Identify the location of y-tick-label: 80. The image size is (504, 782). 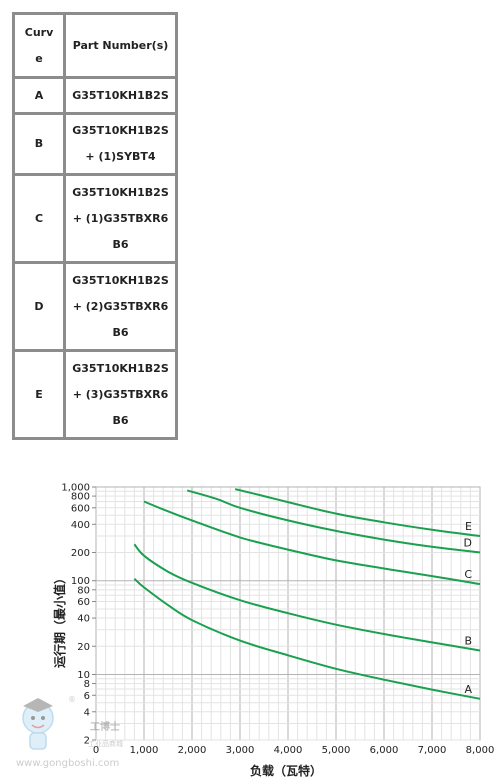
(83, 590).